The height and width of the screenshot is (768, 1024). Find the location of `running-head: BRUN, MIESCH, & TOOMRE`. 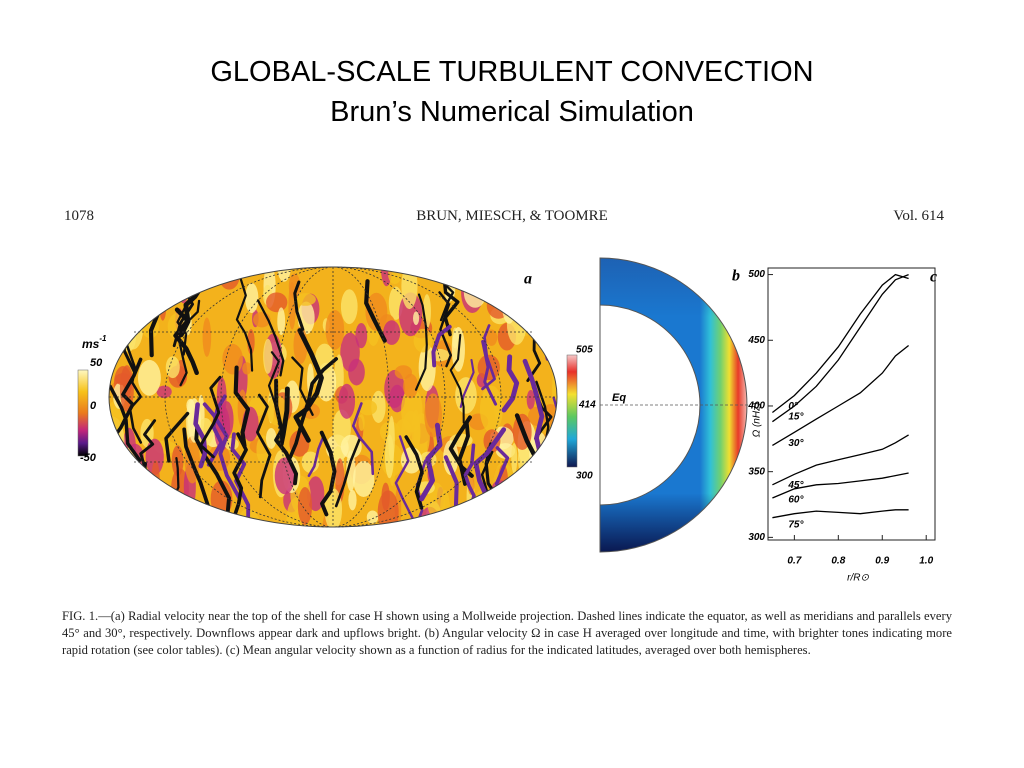

running-head: BRUN, MIESCH, & TOOMRE is located at coordinates (512, 216).